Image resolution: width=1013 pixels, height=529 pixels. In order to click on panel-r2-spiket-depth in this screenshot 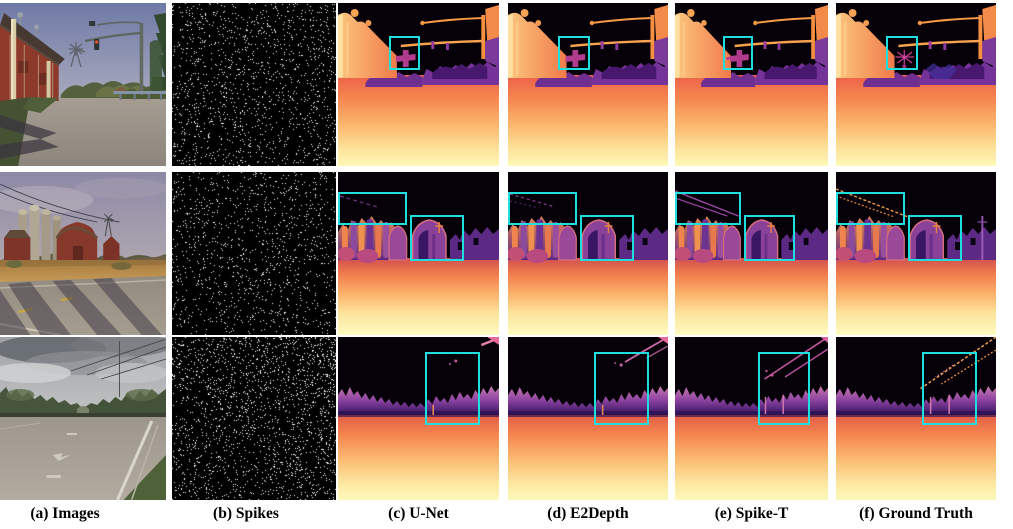, I will do `click(751, 253)`.